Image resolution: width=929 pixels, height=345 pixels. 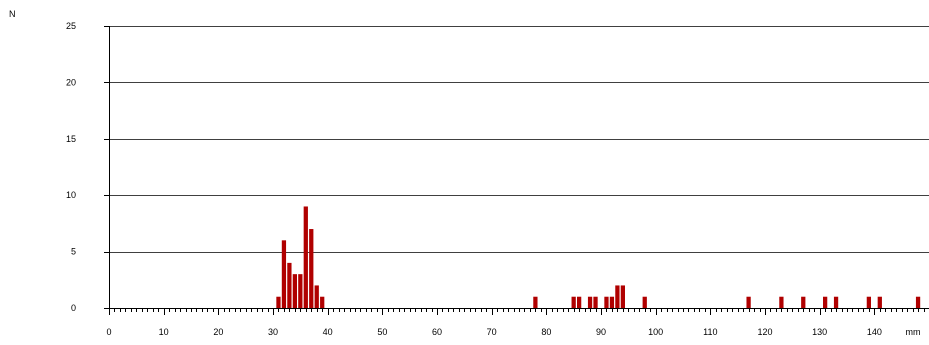 I want to click on y-tick-label: 5, so click(x=73, y=252).